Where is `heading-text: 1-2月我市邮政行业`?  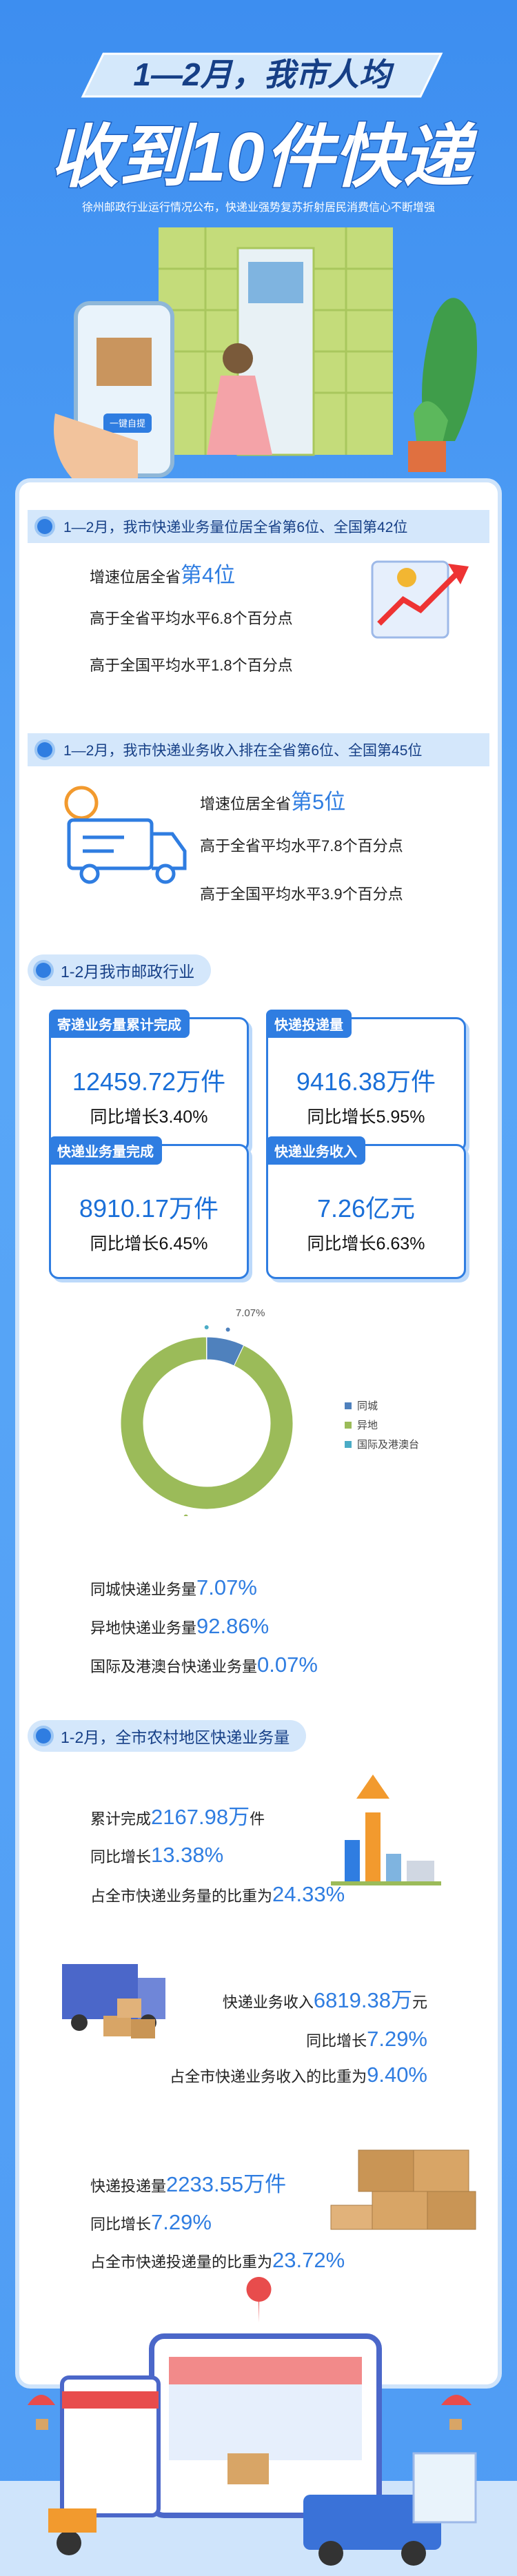
heading-text: 1-2月我市邮政行业 is located at coordinates (128, 972).